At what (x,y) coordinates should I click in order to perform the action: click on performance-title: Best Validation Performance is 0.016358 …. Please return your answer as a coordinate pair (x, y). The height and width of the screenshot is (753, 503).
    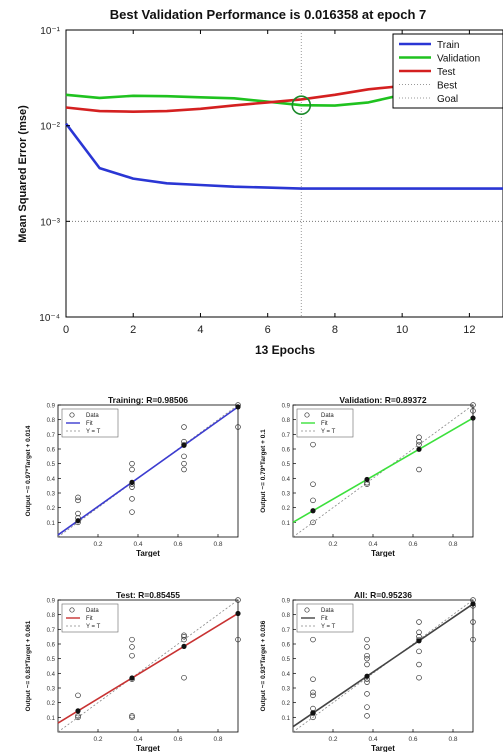
    Looking at the image, I should click on (268, 14).